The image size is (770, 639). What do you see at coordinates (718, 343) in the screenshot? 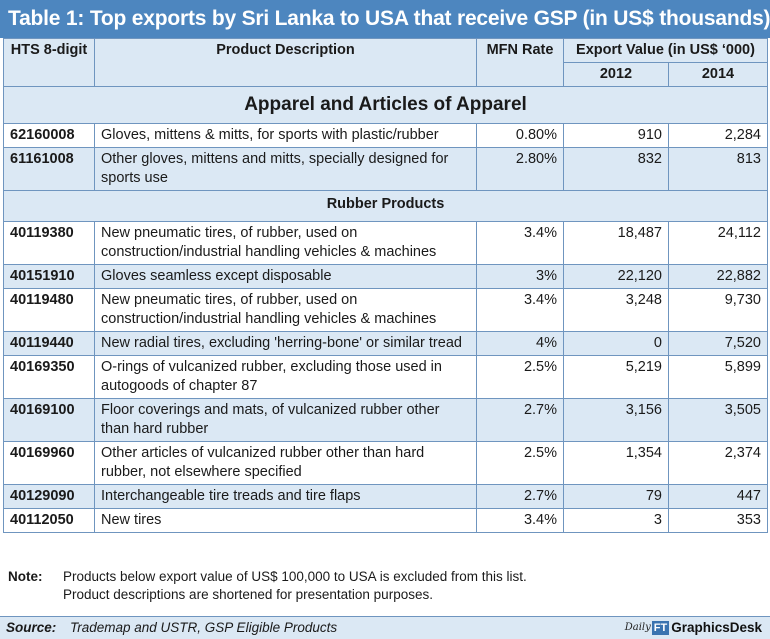
I see `value-2014-cell: 7,520` at bounding box center [718, 343].